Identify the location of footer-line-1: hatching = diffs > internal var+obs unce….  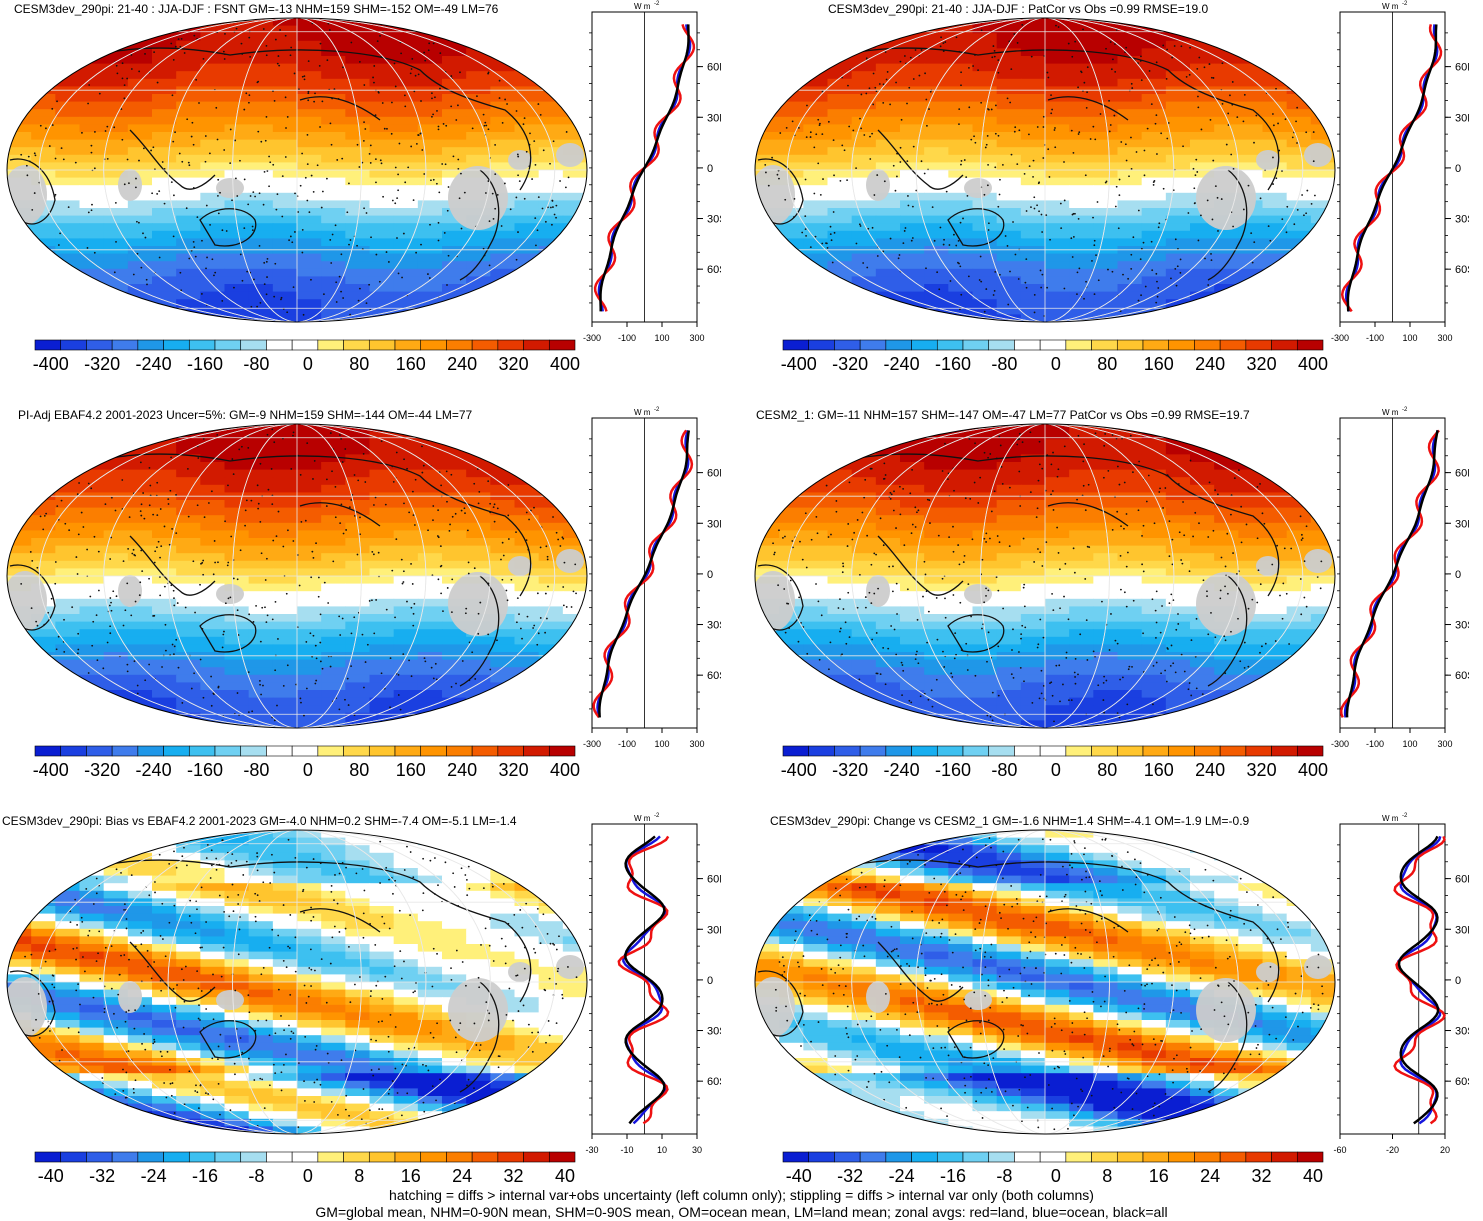
(741, 1195).